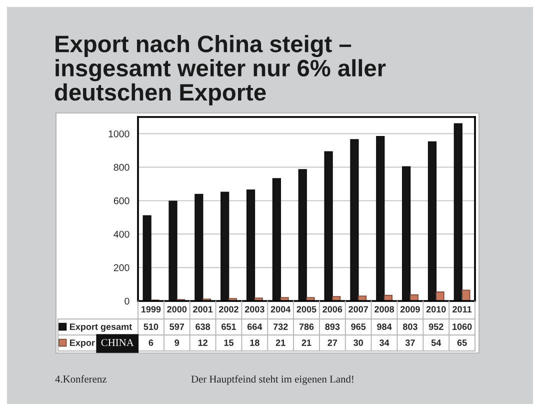  I want to click on x-tick-label: 2005, so click(306, 309).